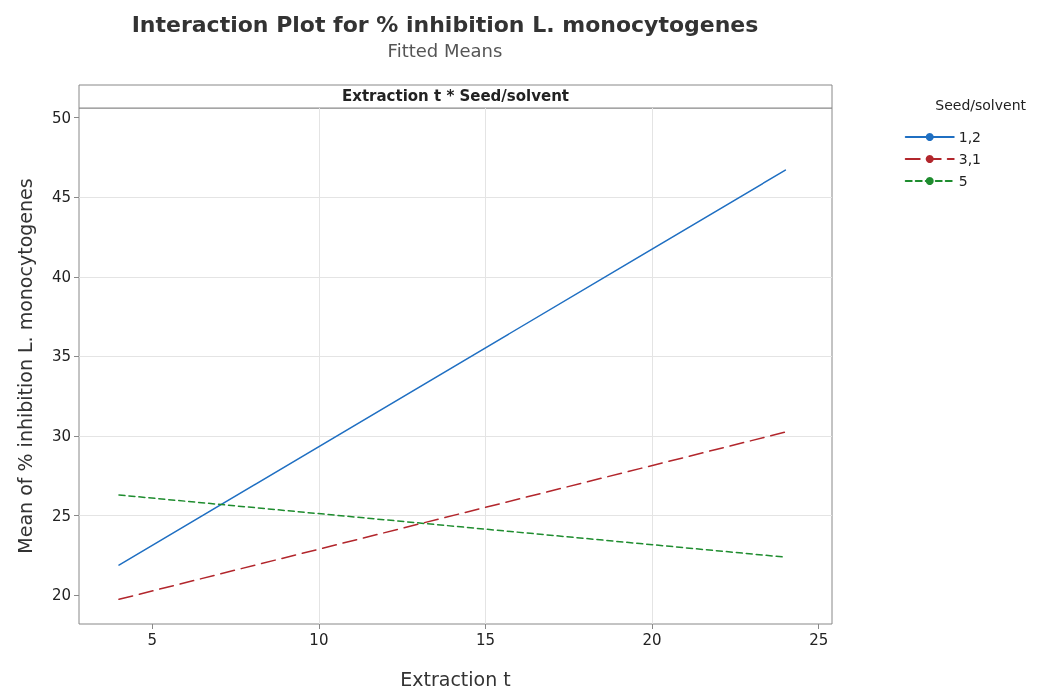 The width and height of the screenshot is (1046, 697). Describe the element at coordinates (445, 50) in the screenshot. I see `chart-subtitle: Fitted Means` at that location.